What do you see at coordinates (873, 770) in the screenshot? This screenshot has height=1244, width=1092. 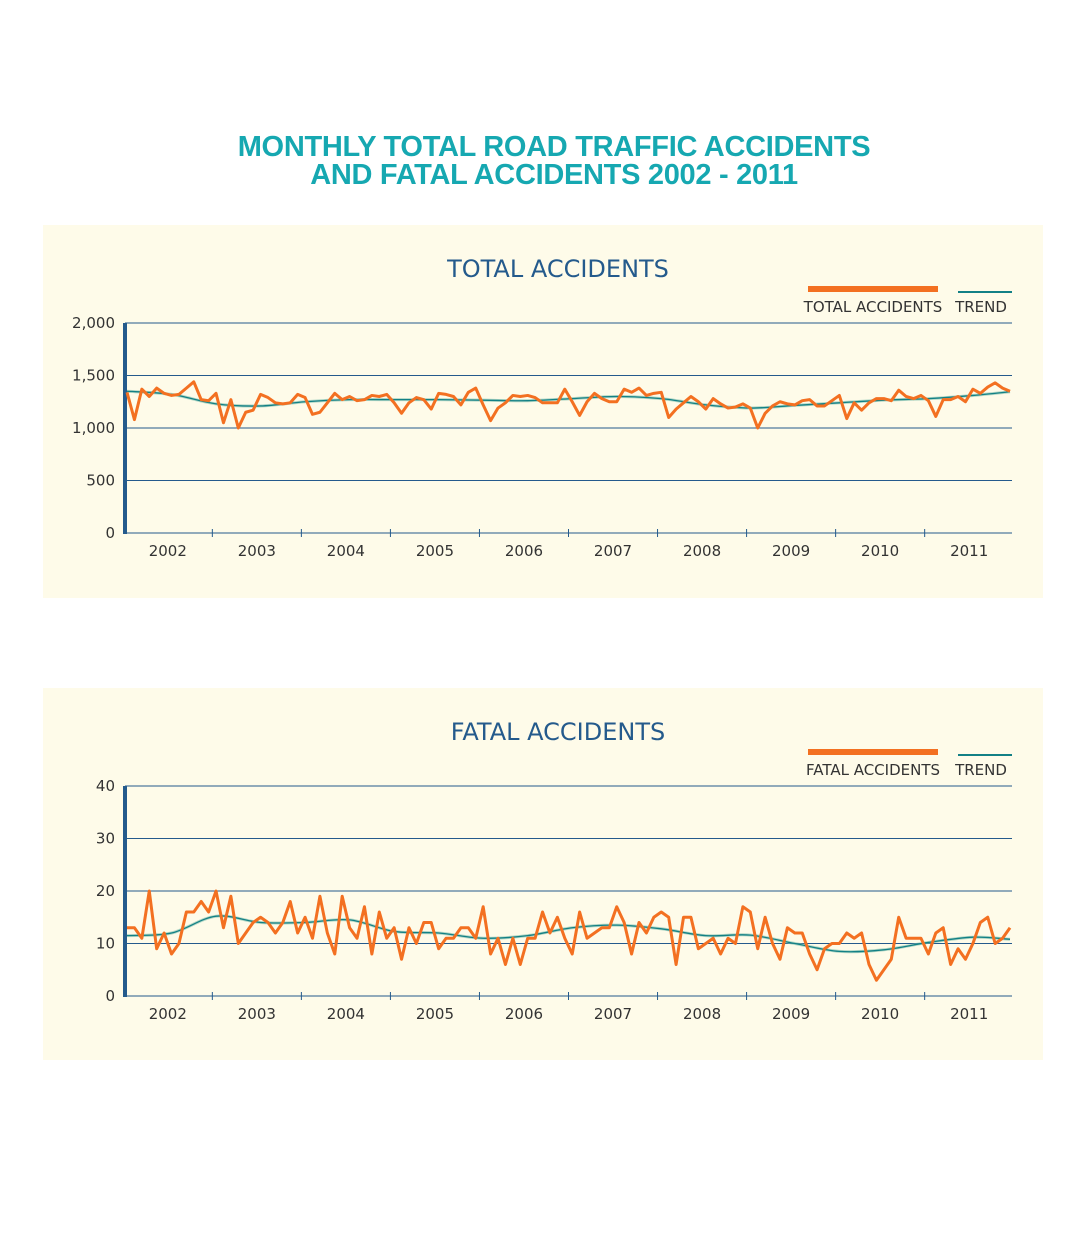 I see `legend-series-label: FATAL ACCIDENTS` at bounding box center [873, 770].